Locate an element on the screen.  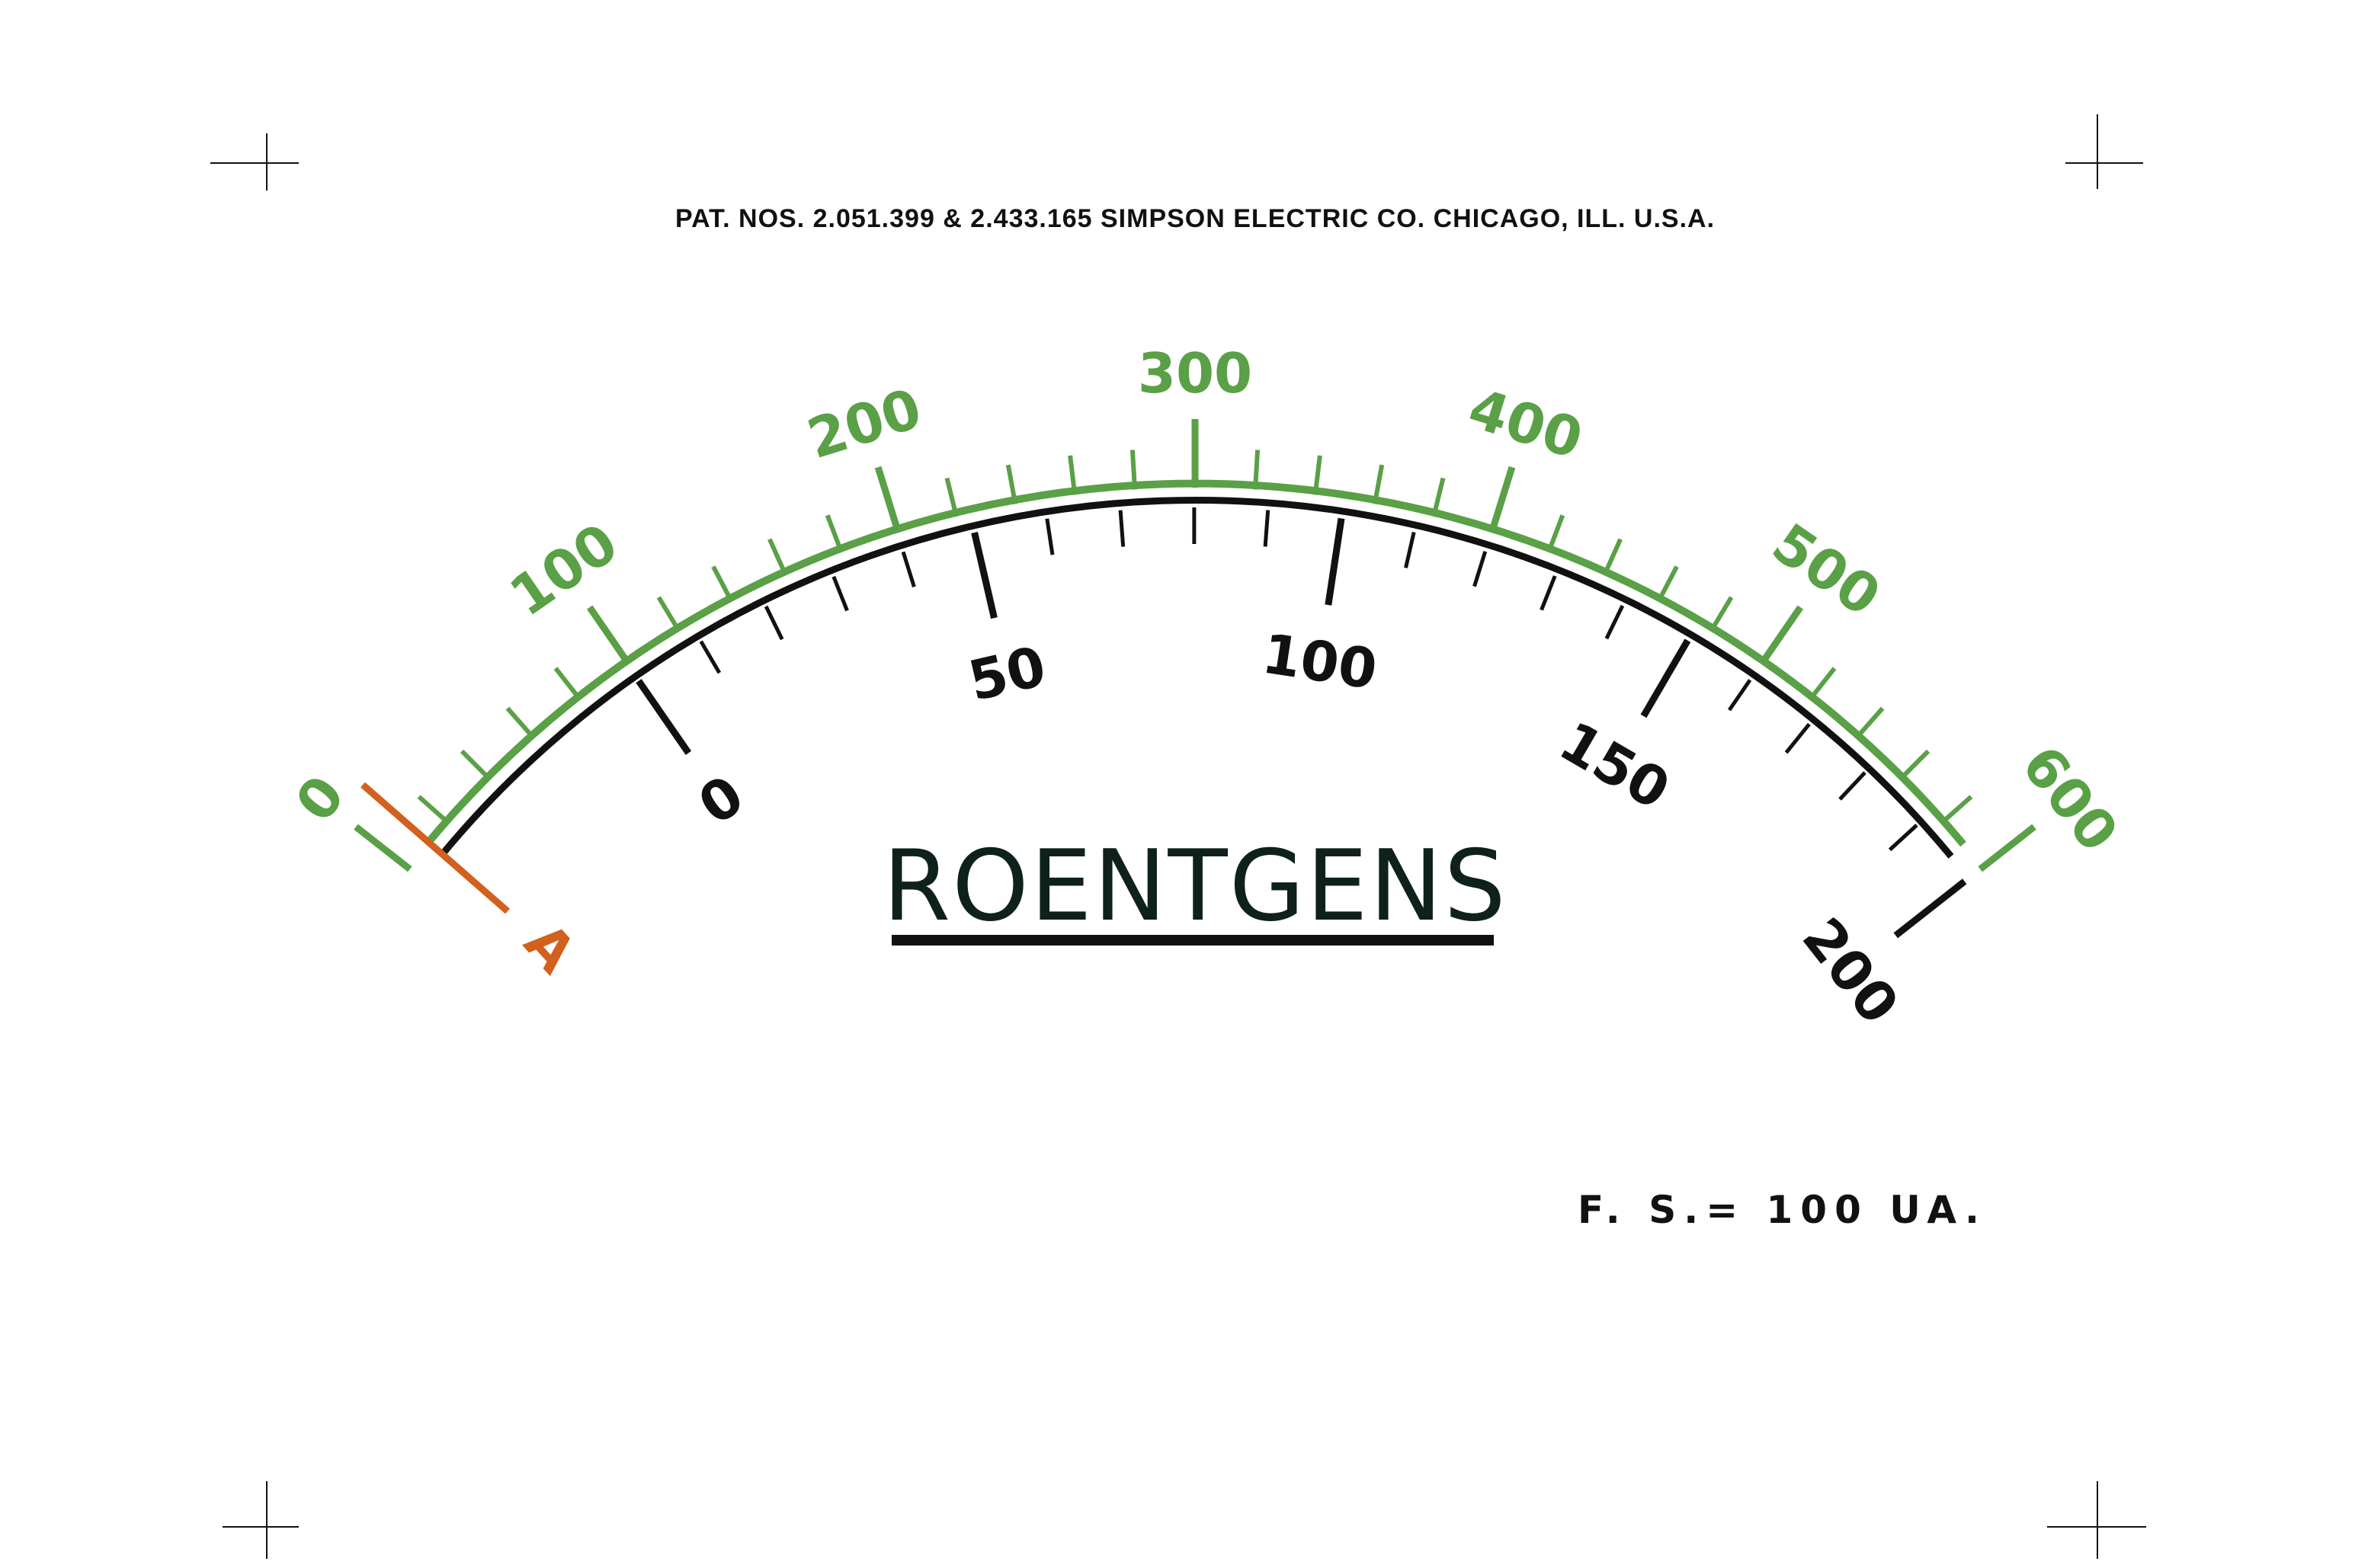
outer-scale-label: 500 is located at coordinates (1826, 569).